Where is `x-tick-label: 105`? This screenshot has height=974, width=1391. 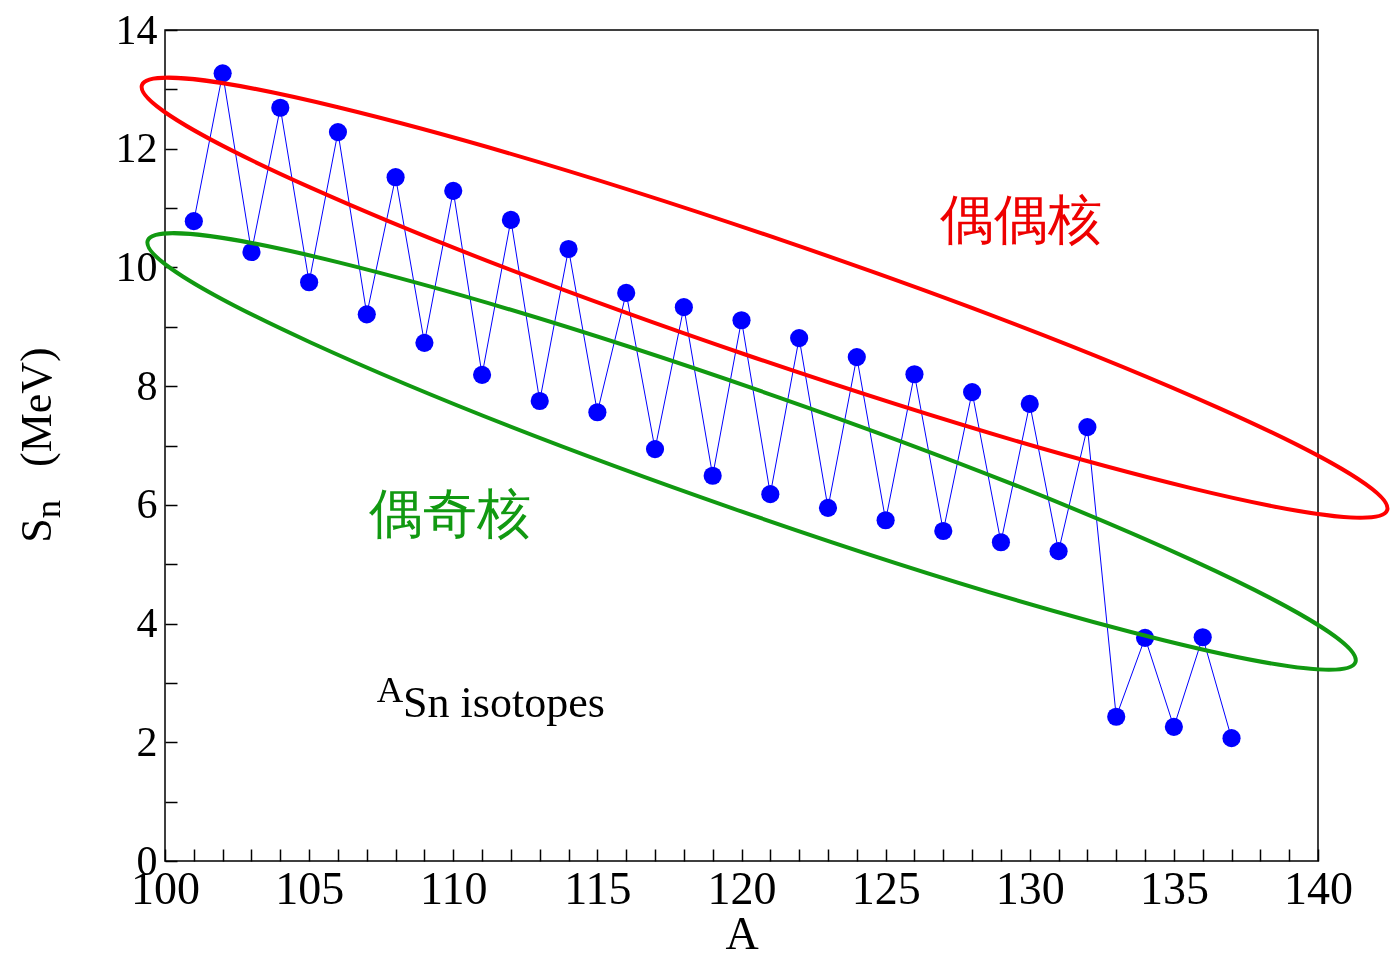 x-tick-label: 105 is located at coordinates (310, 888).